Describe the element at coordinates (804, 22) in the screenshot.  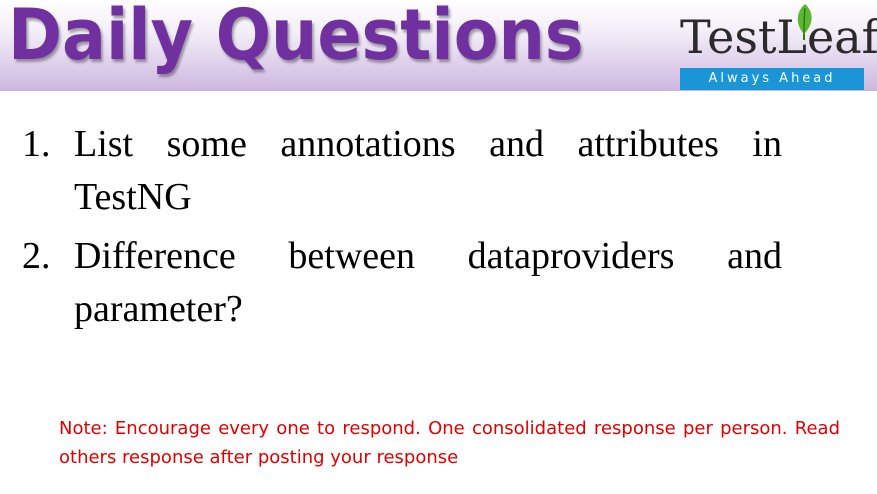
I see `leaf-icon` at that location.